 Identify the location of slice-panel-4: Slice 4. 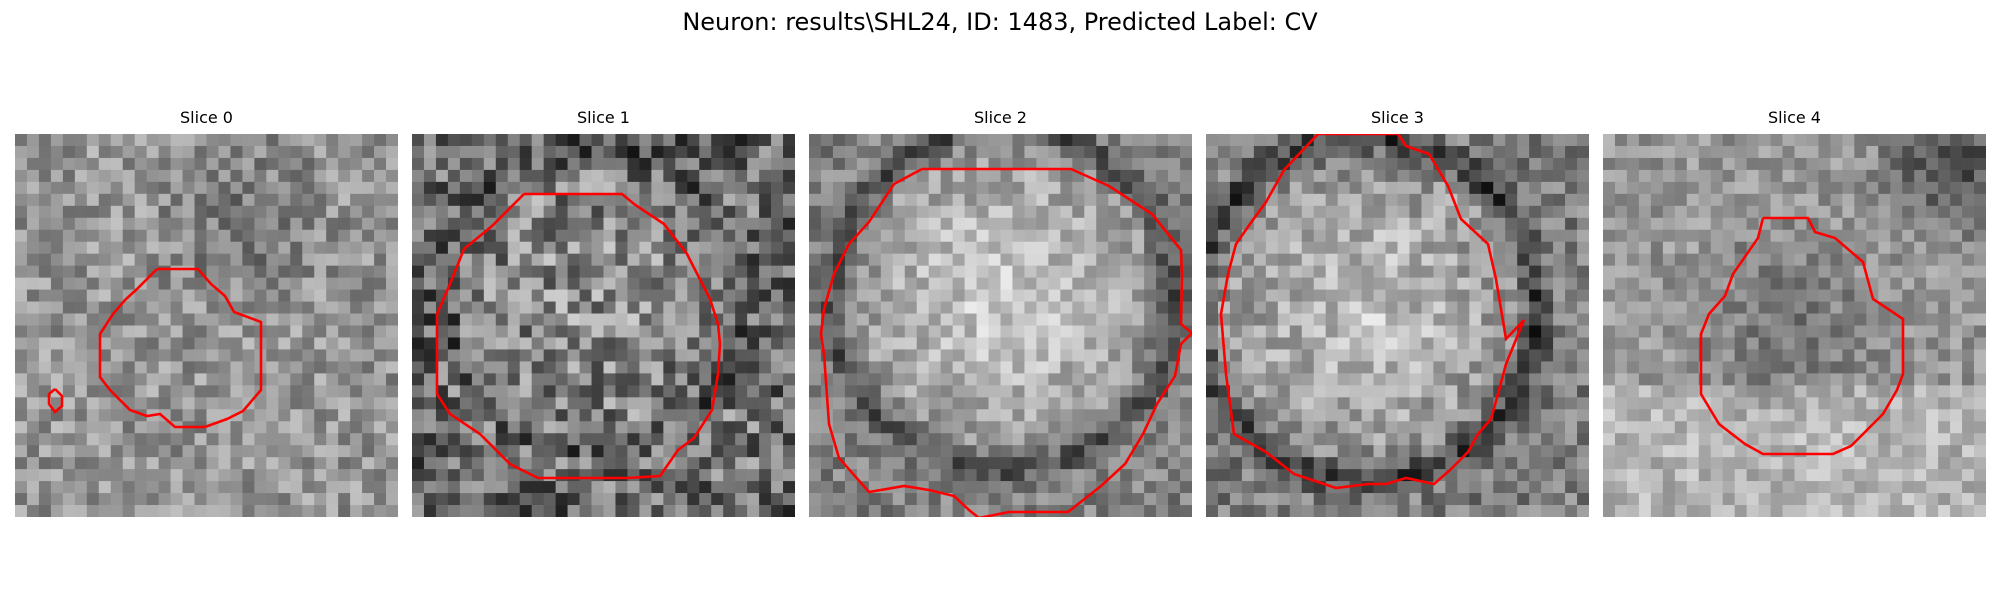
(1794, 312).